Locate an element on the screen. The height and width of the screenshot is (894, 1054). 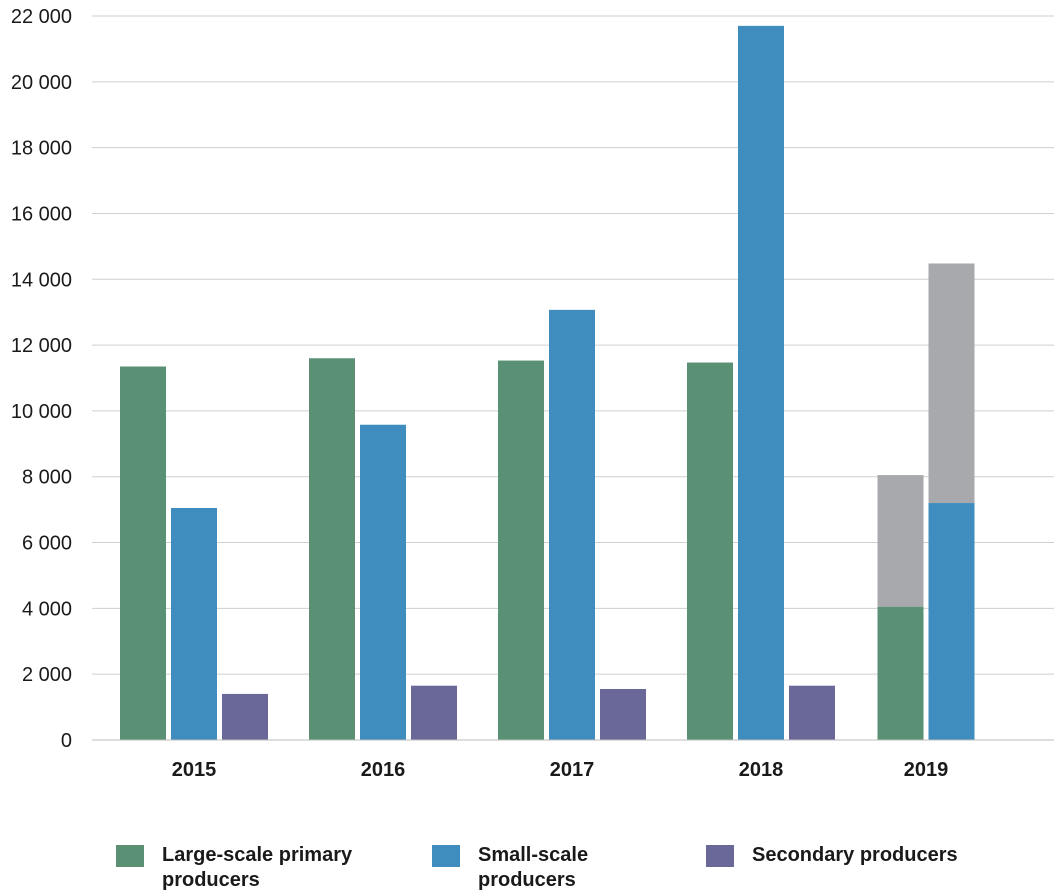
y-tick-label: 0 is located at coordinates (66, 741).